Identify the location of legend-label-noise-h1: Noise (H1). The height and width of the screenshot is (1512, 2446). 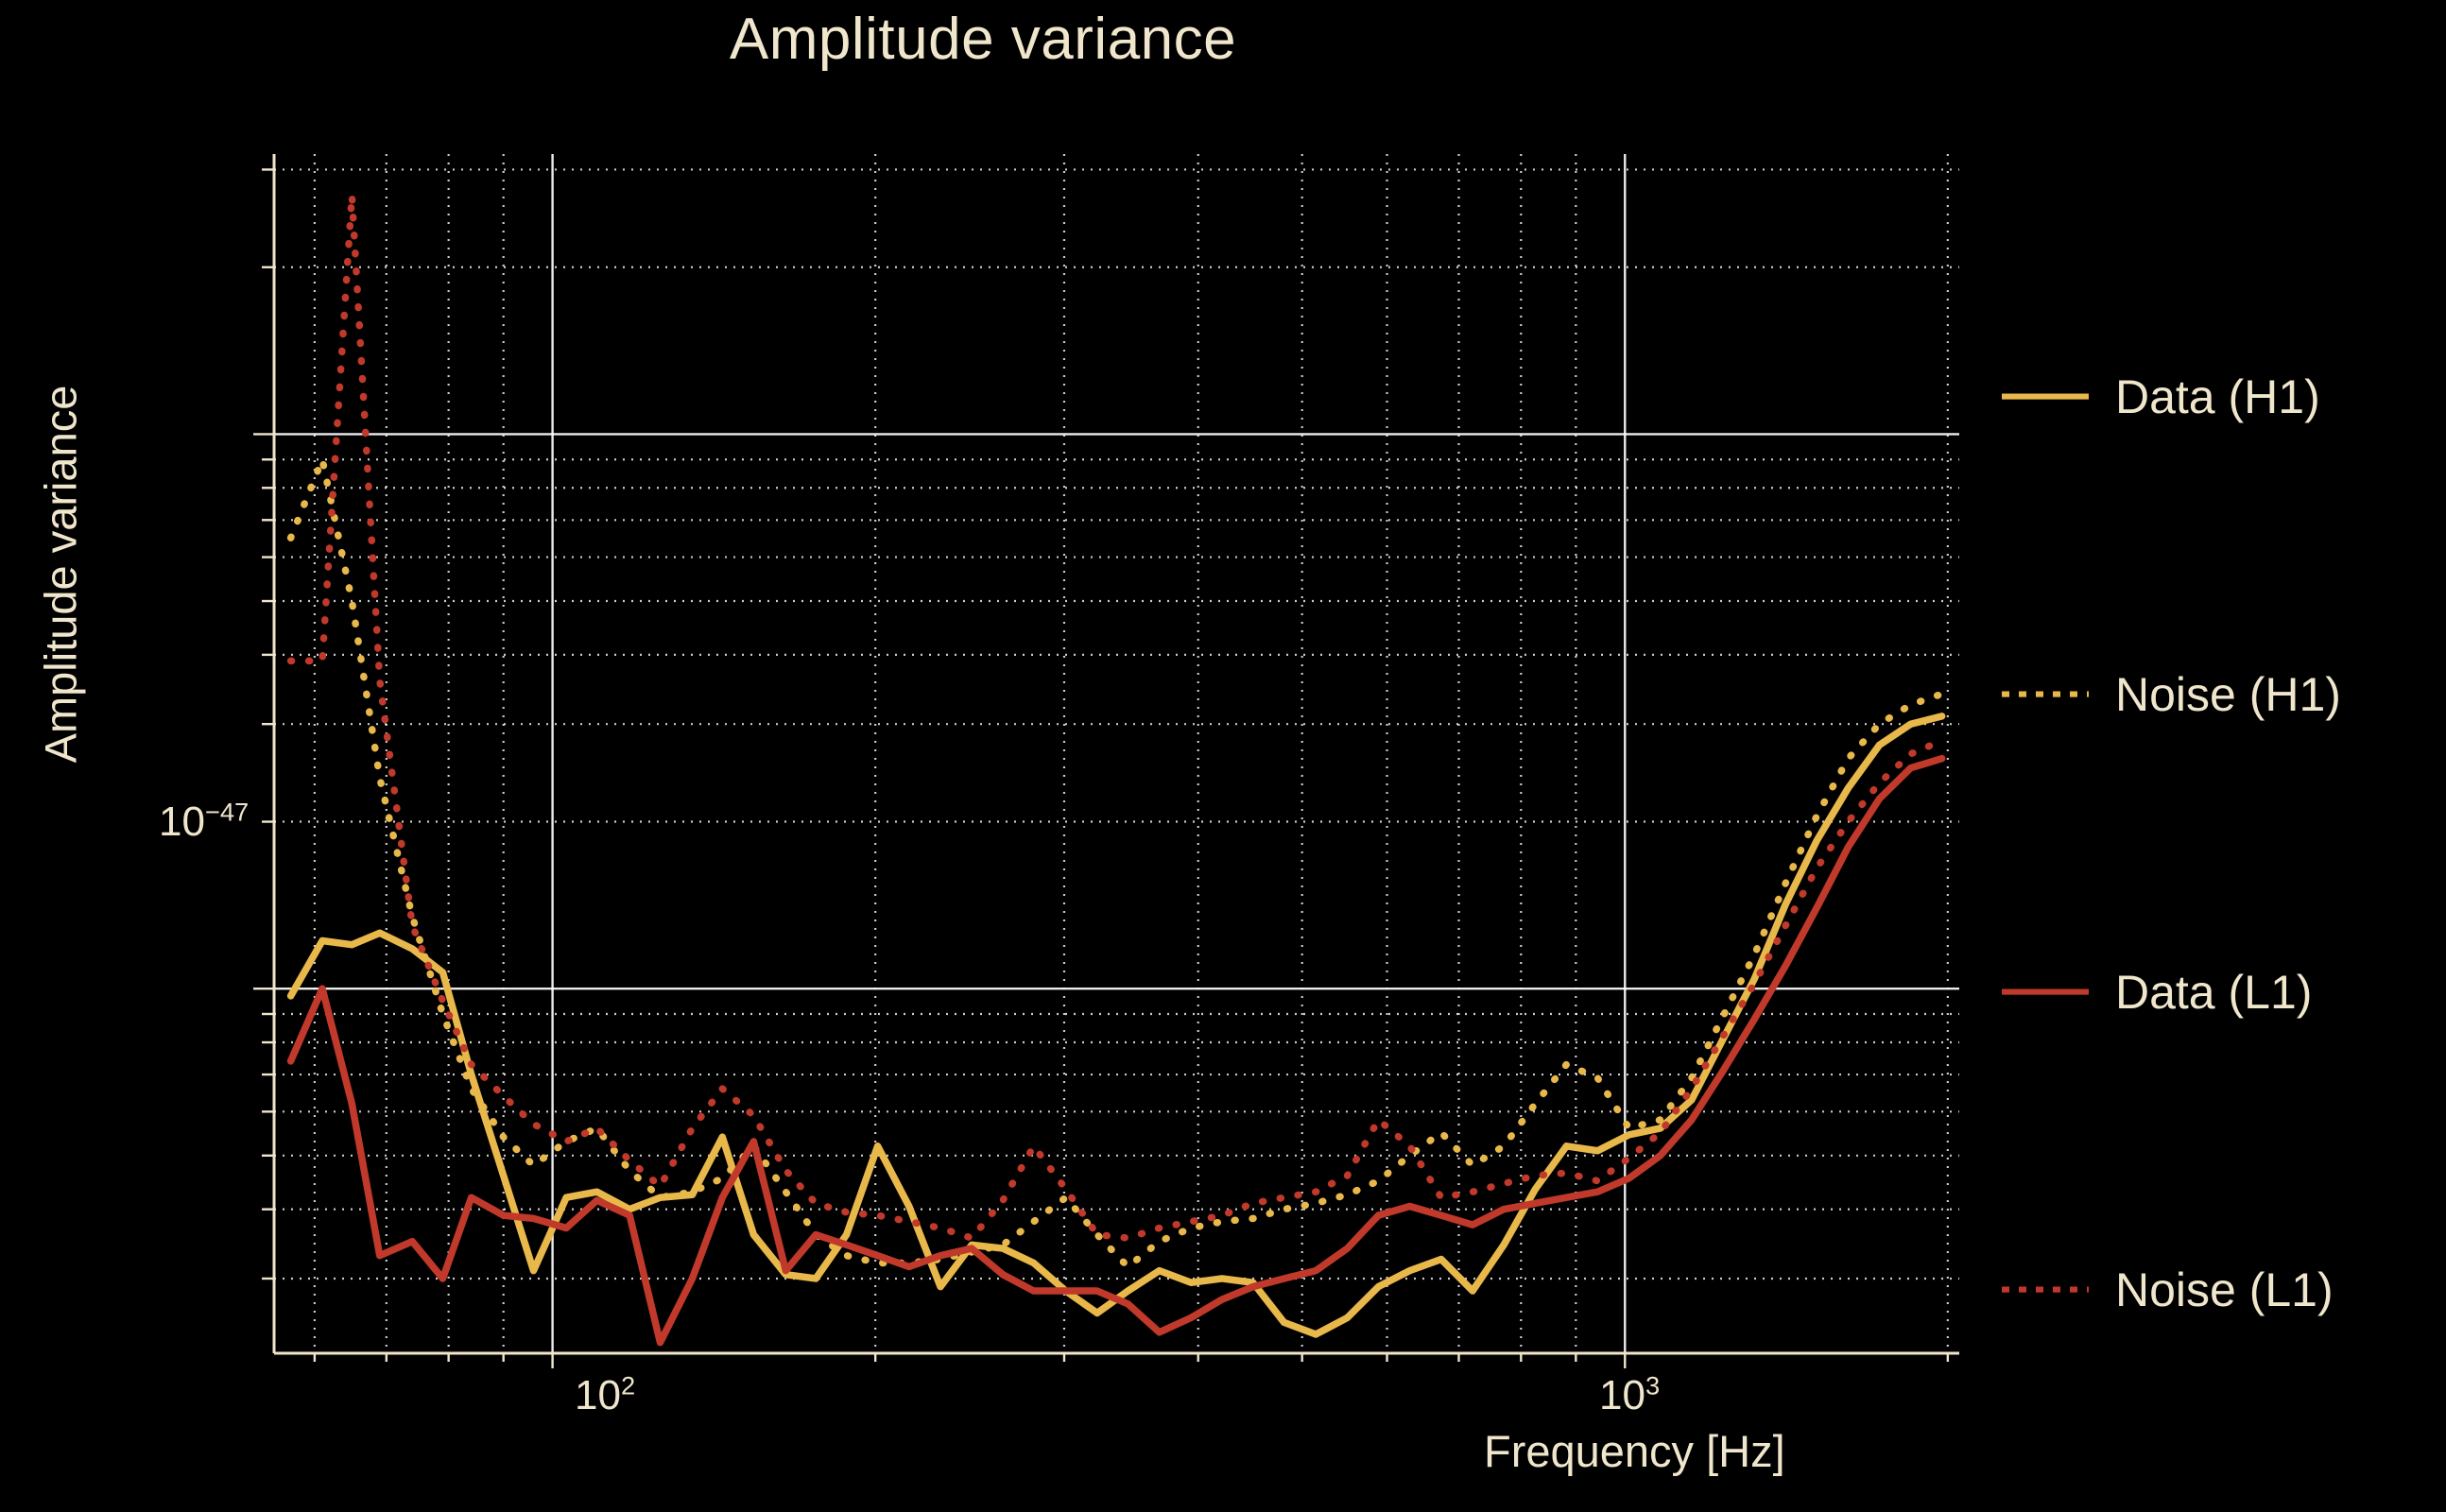
(2228, 694).